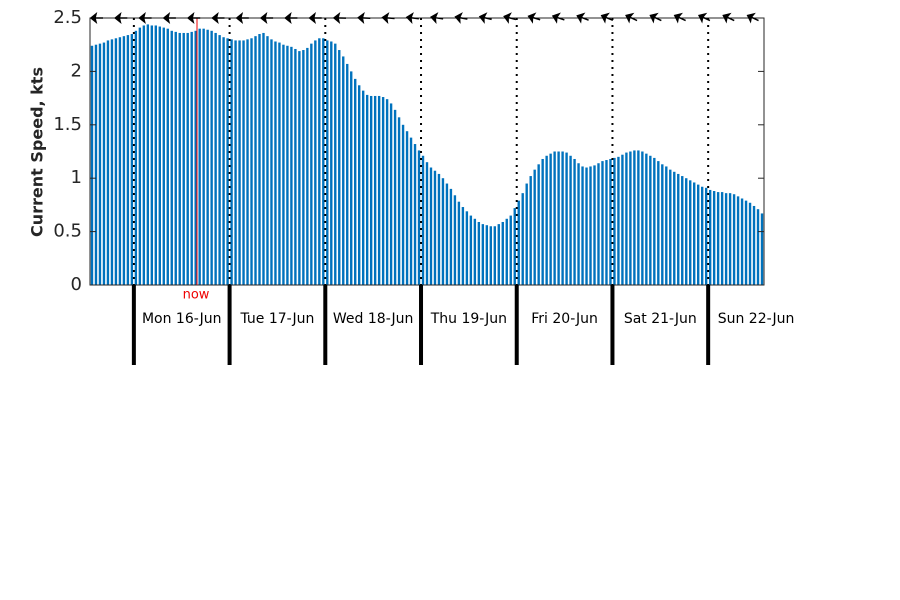 This screenshot has height=600, width=900. What do you see at coordinates (37, 152) in the screenshot?
I see `y-axis-label: Current Speed, kts` at bounding box center [37, 152].